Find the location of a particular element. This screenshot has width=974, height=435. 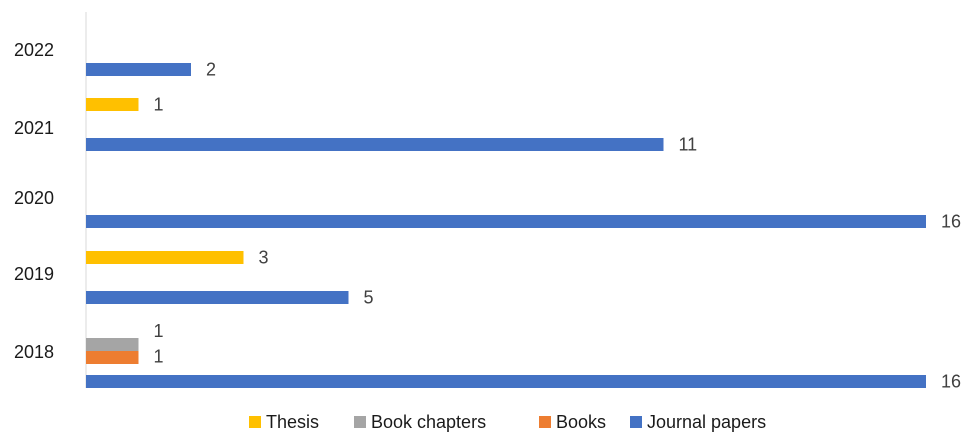

data-label-books-2018: 1 is located at coordinates (159, 357).